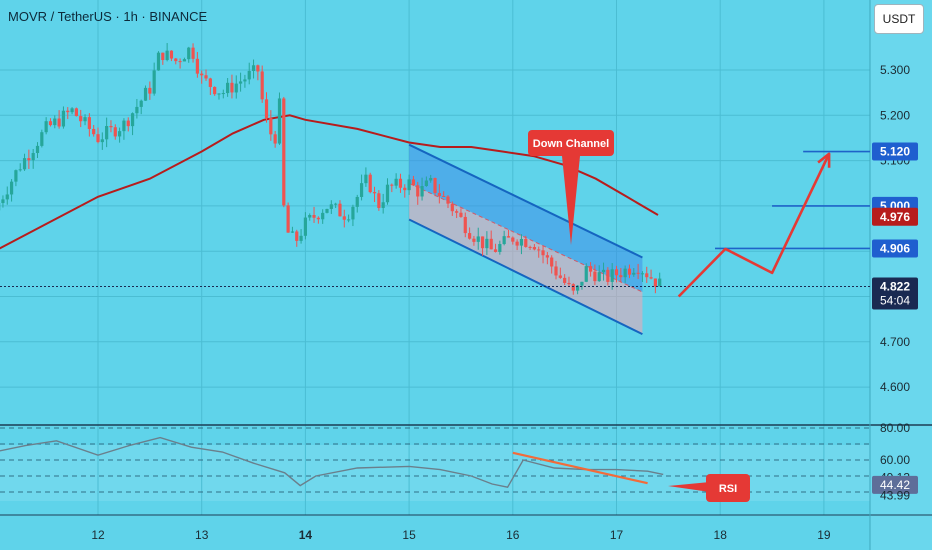 The height and width of the screenshot is (550, 932). I want to click on y-tick-label: 4.700, so click(895, 342).